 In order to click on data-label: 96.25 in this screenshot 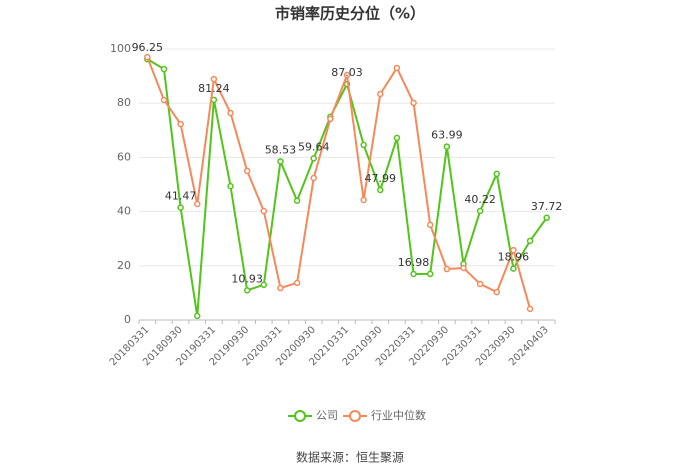, I will do `click(148, 47)`.